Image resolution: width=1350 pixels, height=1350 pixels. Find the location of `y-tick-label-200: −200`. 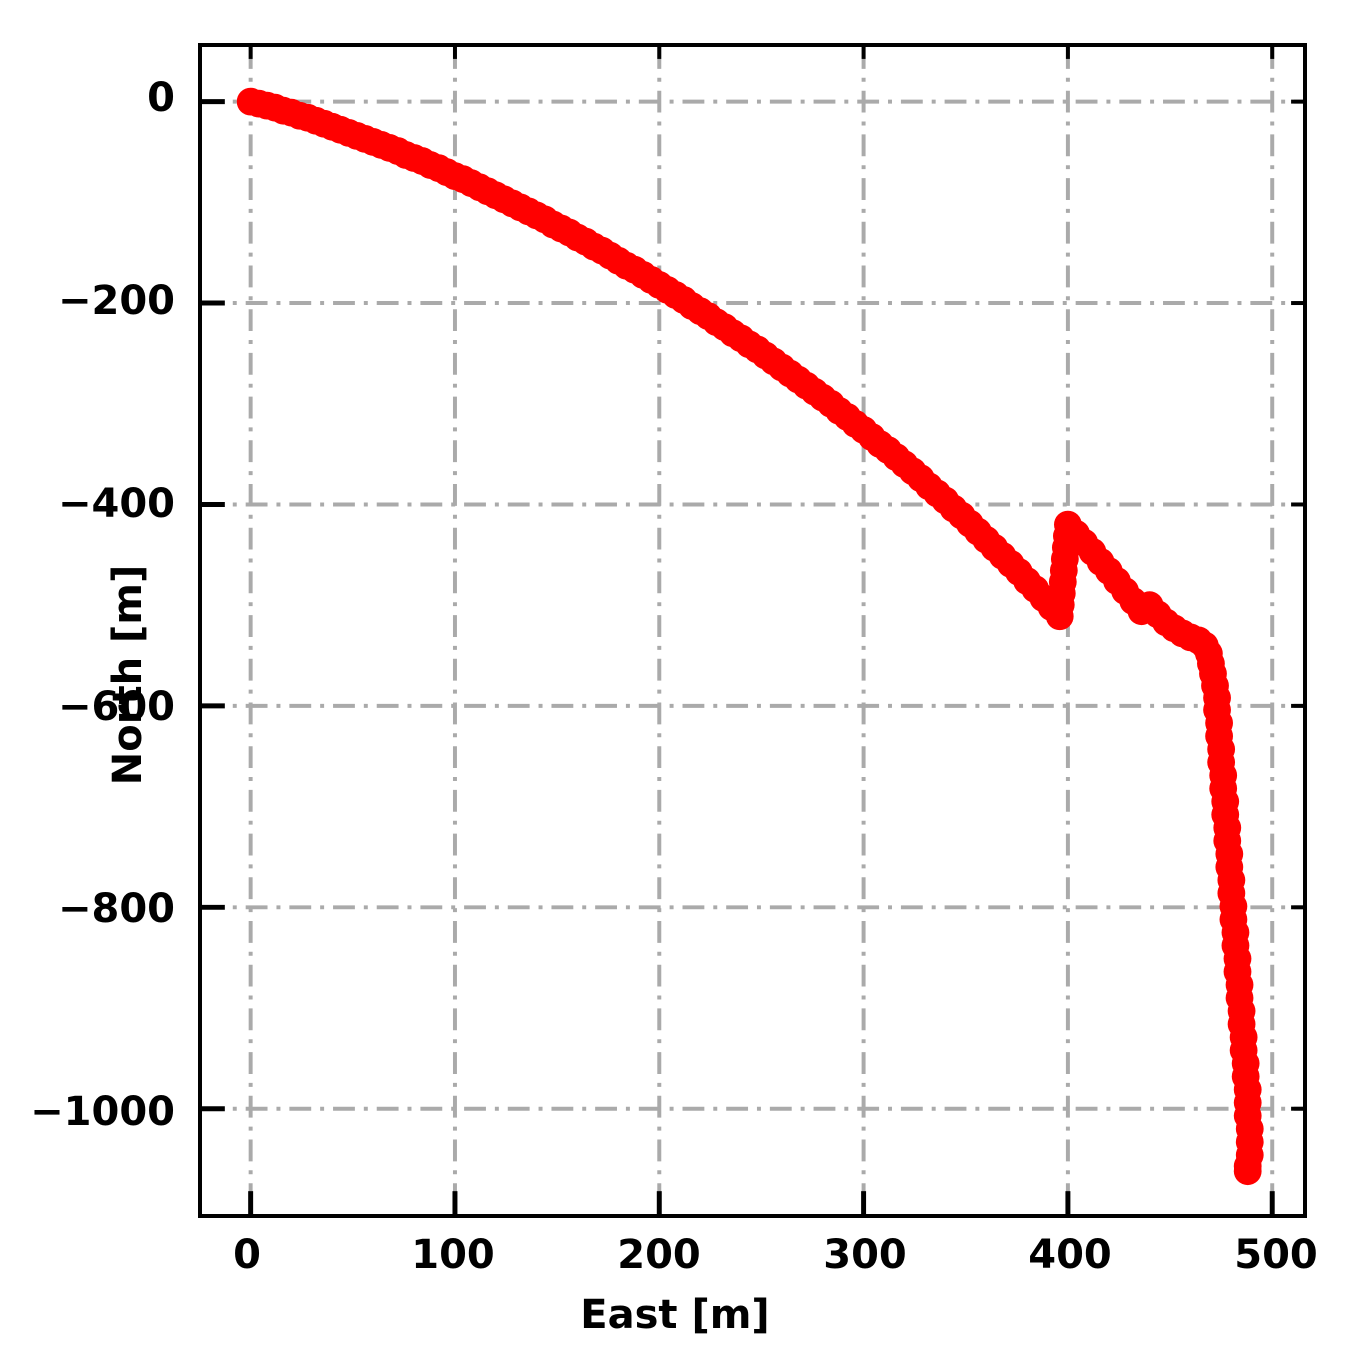

y-tick-label-200: −200 is located at coordinates (116, 301).